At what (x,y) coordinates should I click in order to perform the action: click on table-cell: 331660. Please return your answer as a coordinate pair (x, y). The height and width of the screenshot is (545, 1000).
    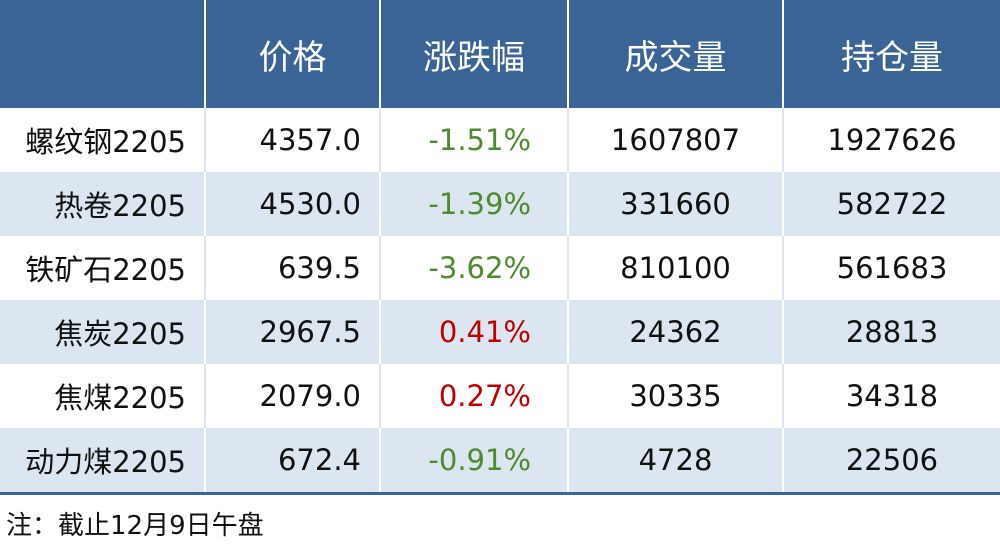
    Looking at the image, I should click on (675, 204).